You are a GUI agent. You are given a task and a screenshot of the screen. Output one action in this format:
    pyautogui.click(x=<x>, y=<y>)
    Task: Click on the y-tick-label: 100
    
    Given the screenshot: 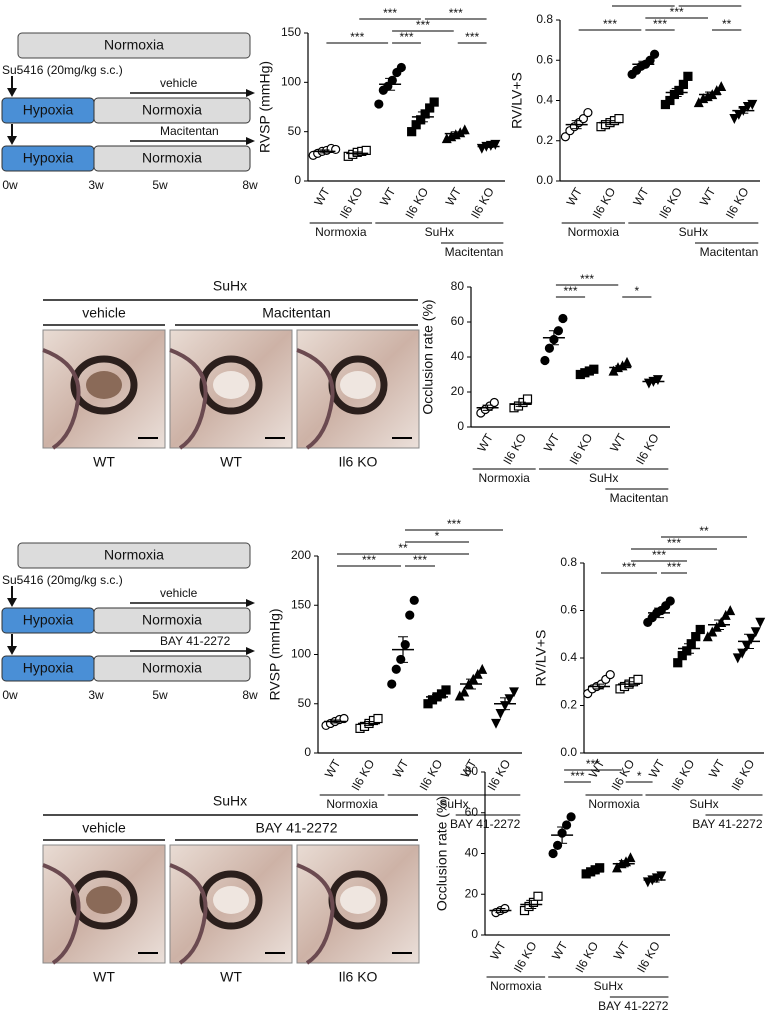 What is the action you would take?
    pyautogui.click(x=291, y=82)
    